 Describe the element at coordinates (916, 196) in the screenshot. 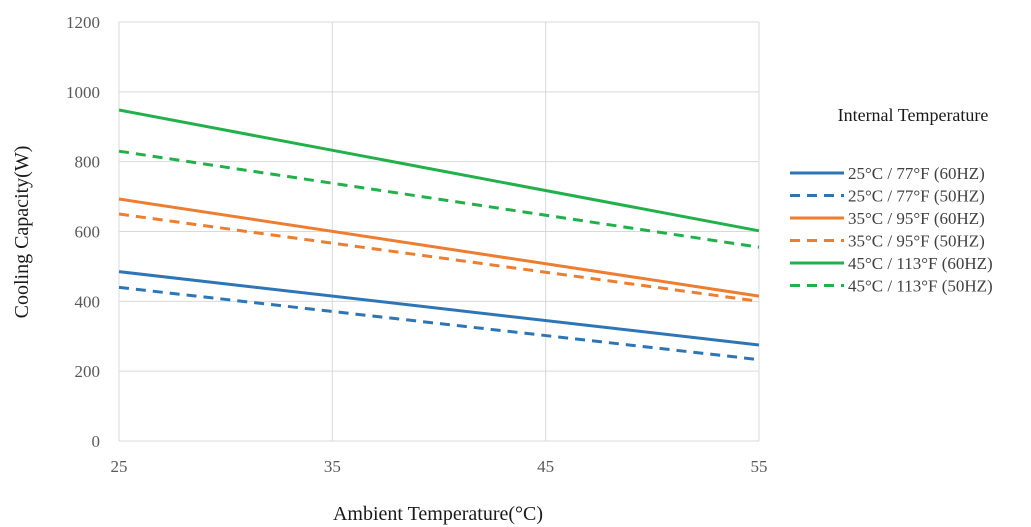

I see `legend-item-label: 25°C / 77°F (50HZ)` at that location.